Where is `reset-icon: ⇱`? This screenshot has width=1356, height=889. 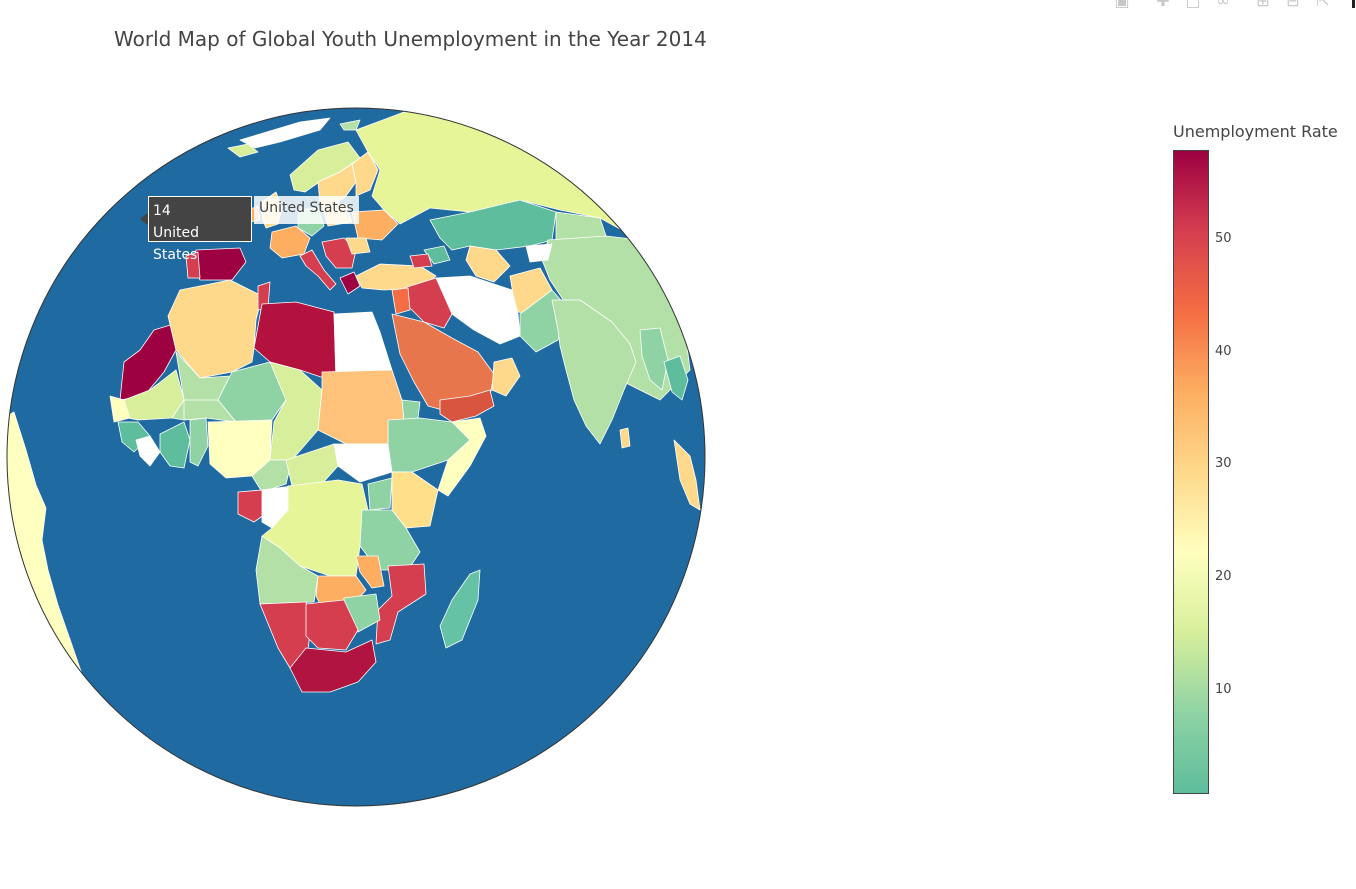 reset-icon: ⇱ is located at coordinates (1323, 5).